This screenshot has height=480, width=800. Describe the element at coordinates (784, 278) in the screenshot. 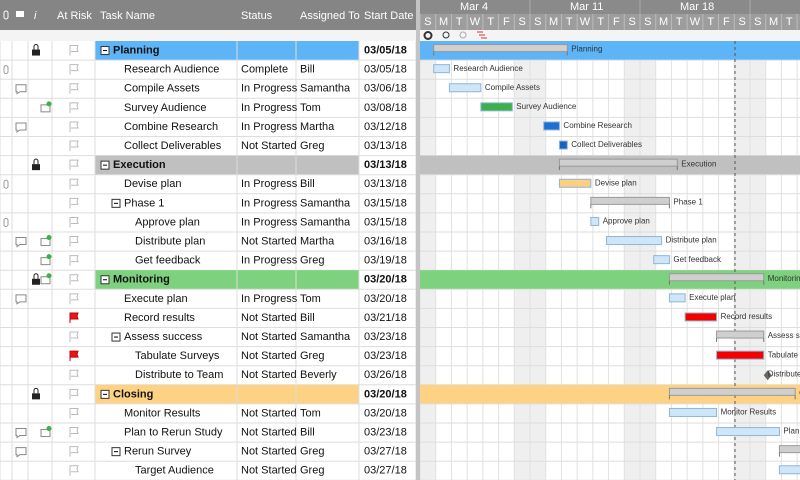

I see `bar-label: Monitoring` at that location.